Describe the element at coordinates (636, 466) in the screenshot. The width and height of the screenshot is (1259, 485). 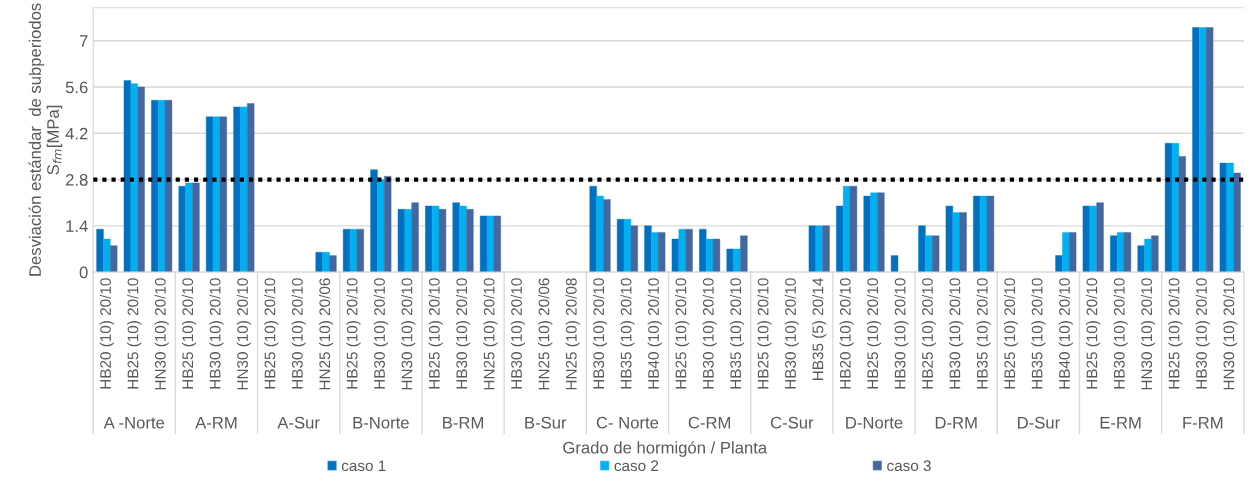
I see `legend-label: caso 2` at that location.